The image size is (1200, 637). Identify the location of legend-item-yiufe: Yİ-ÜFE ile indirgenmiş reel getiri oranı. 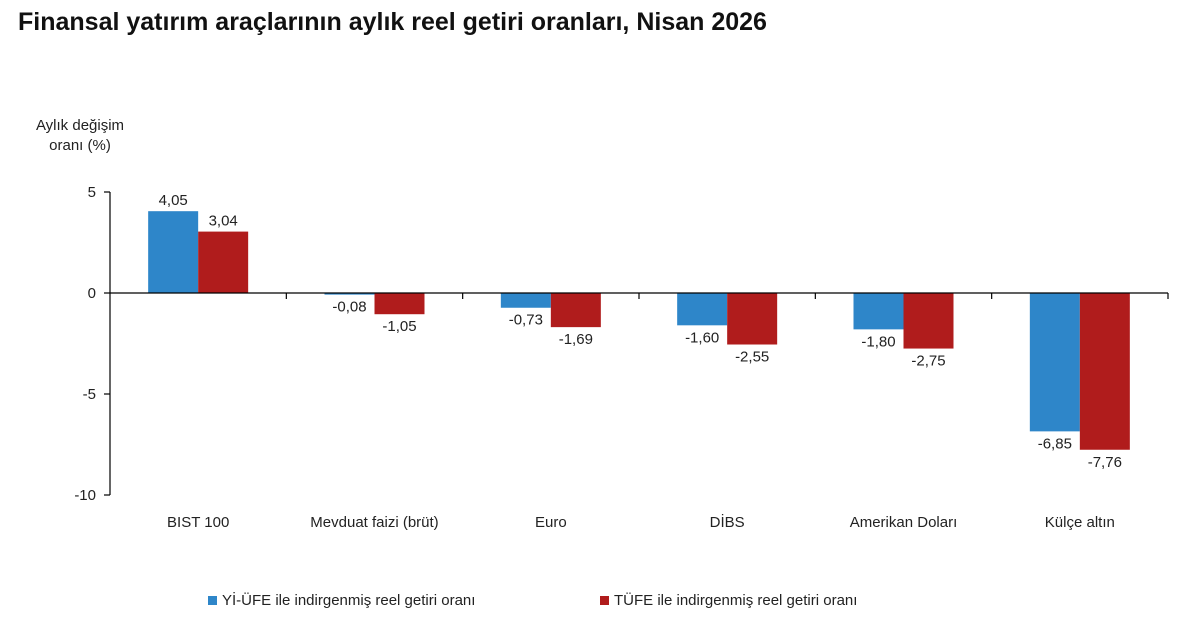
(341, 600).